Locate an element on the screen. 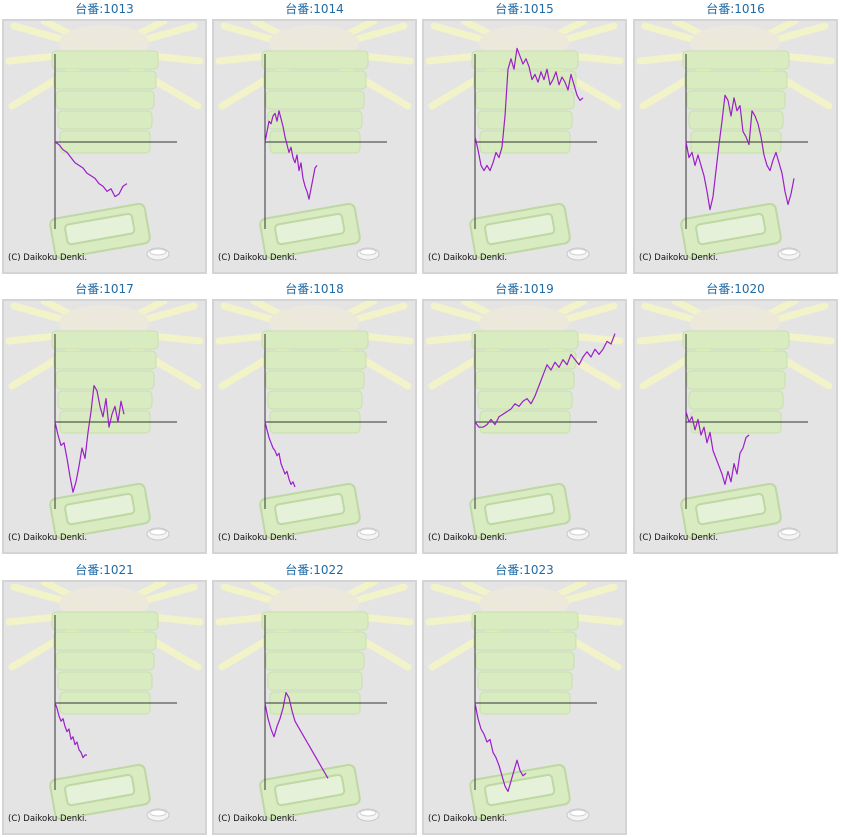 Image resolution: width=841 pixels, height=837 pixels. machine-number-title: 台番:1019 is located at coordinates (524, 289).